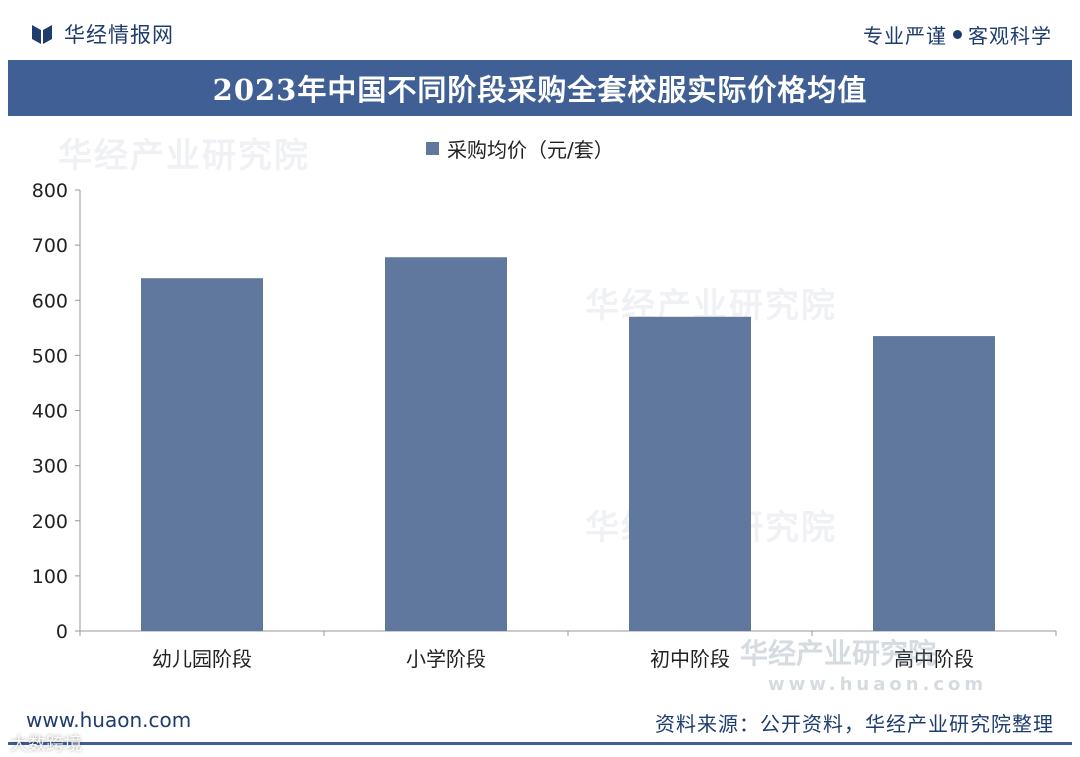  What do you see at coordinates (50, 522) in the screenshot?
I see `y-tick-label: 200` at bounding box center [50, 522].